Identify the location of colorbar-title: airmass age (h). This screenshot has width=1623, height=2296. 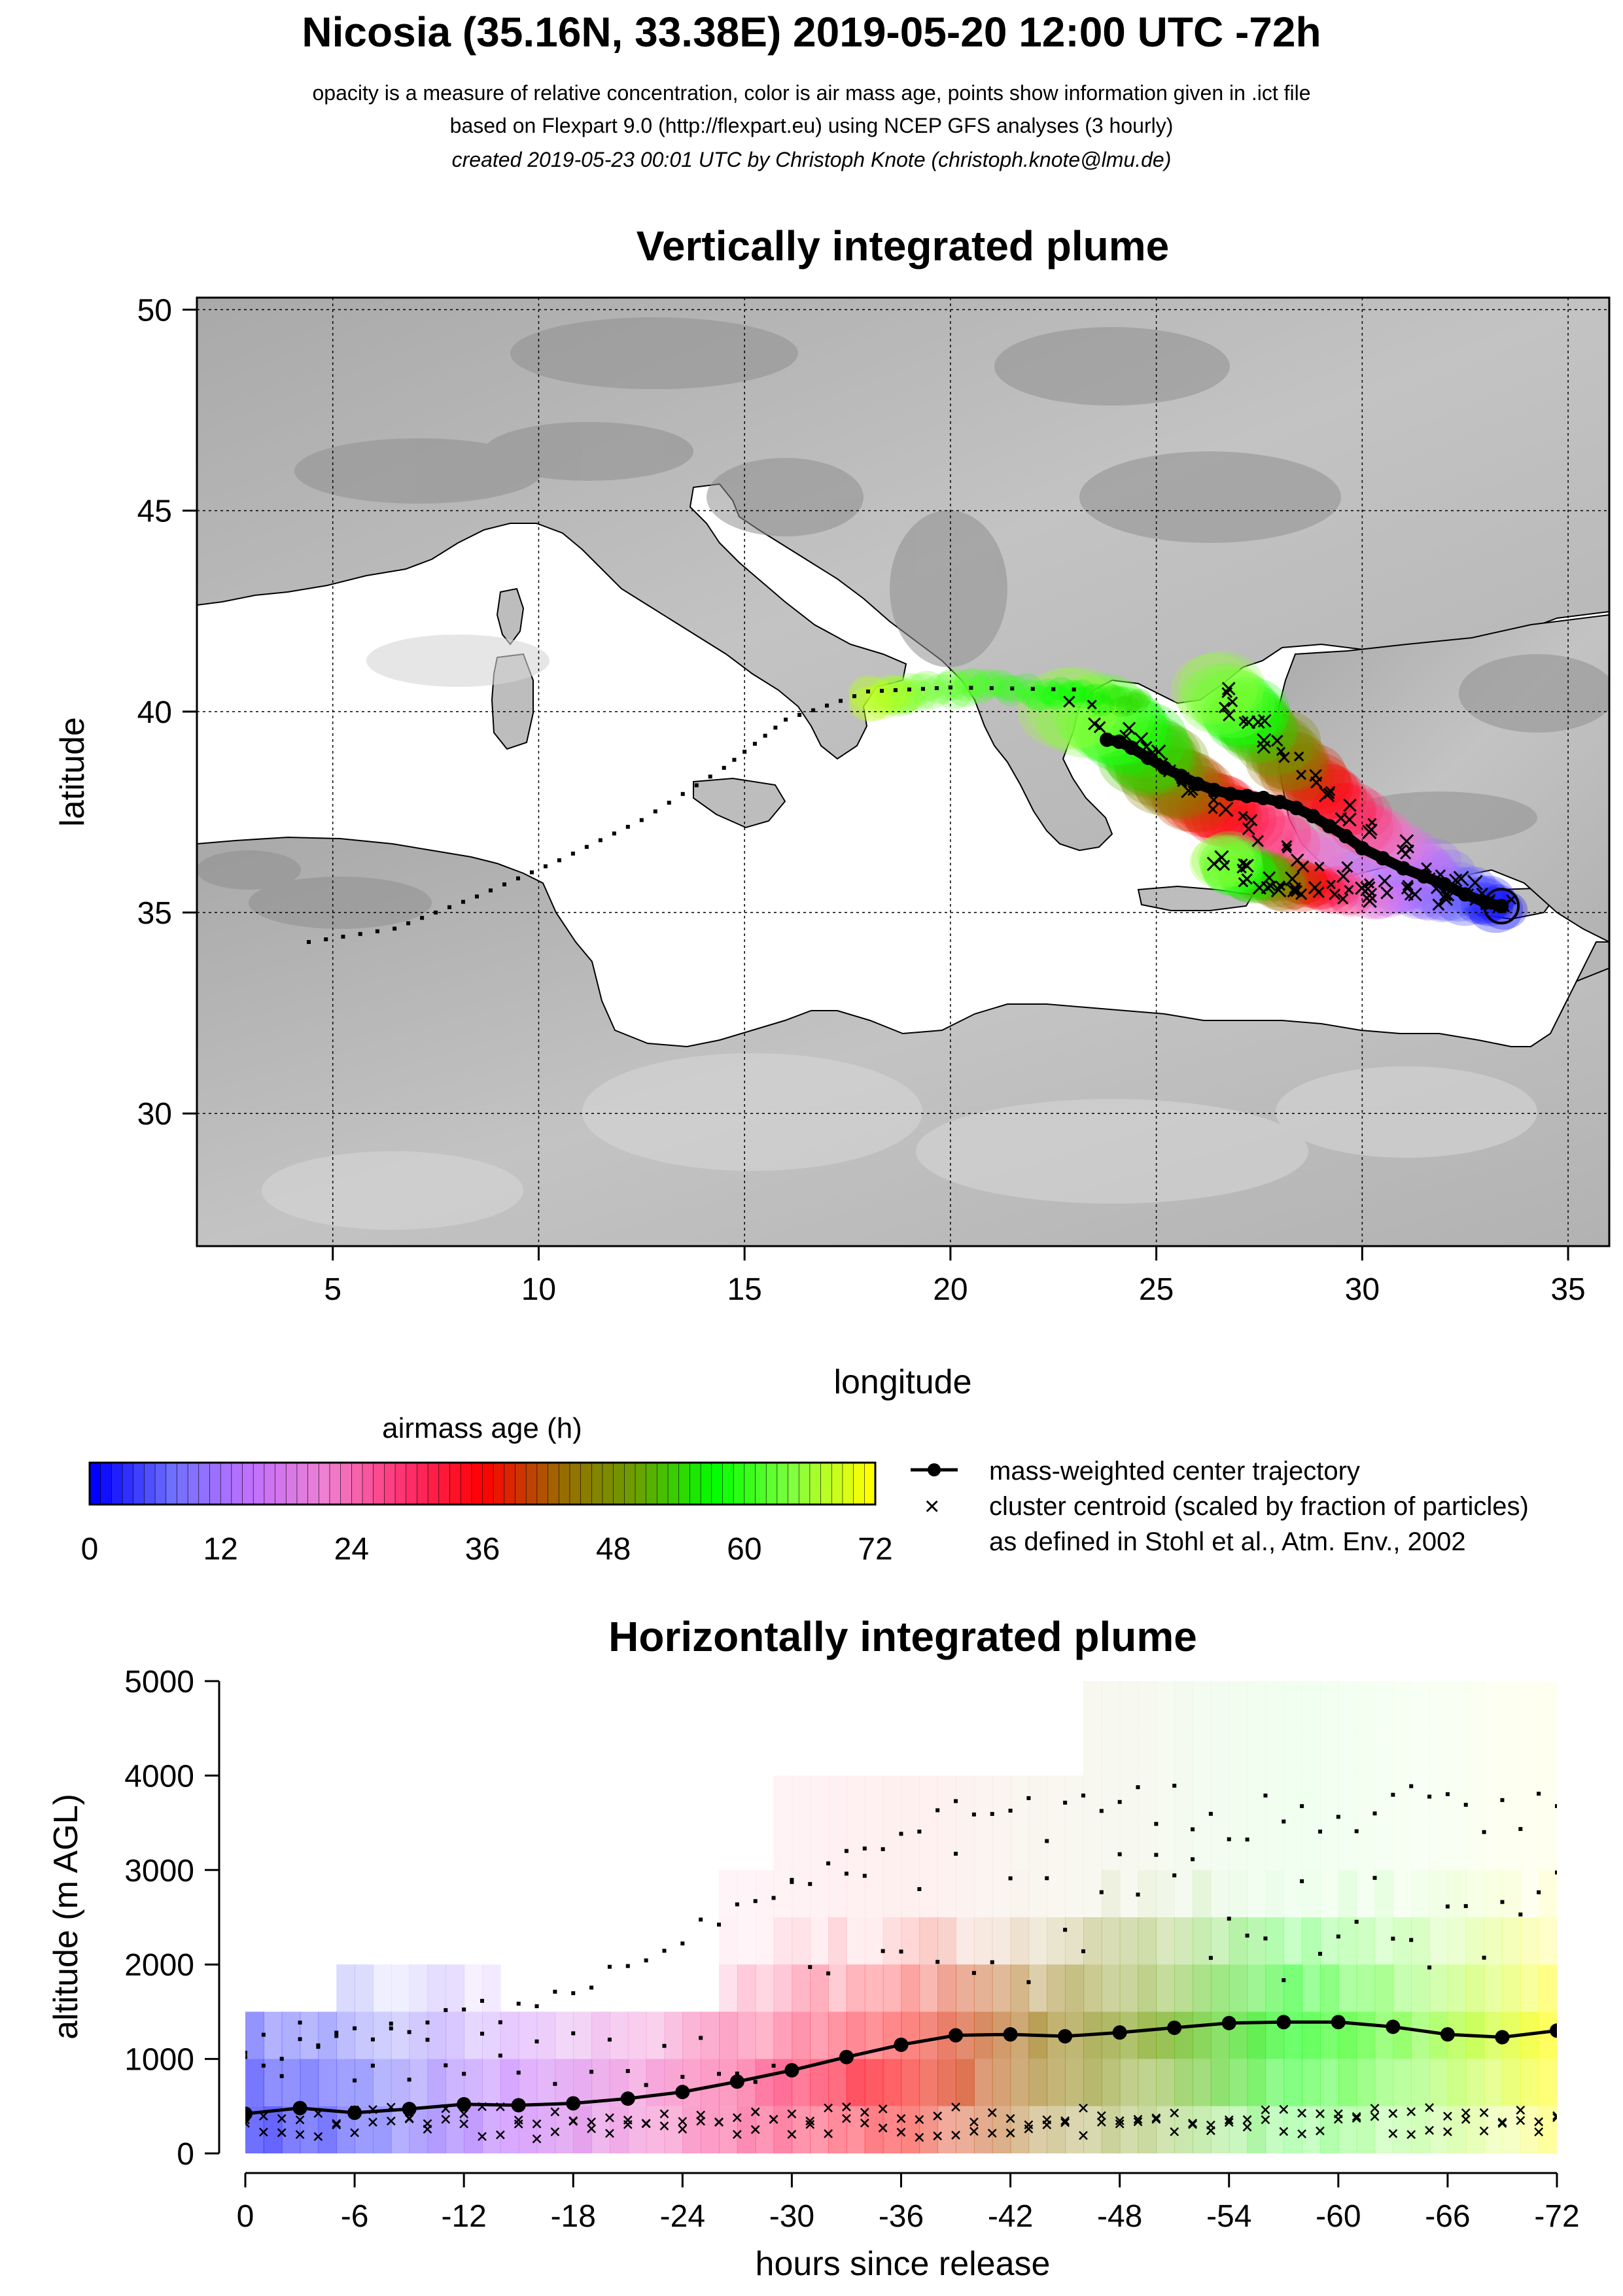
(482, 1428).